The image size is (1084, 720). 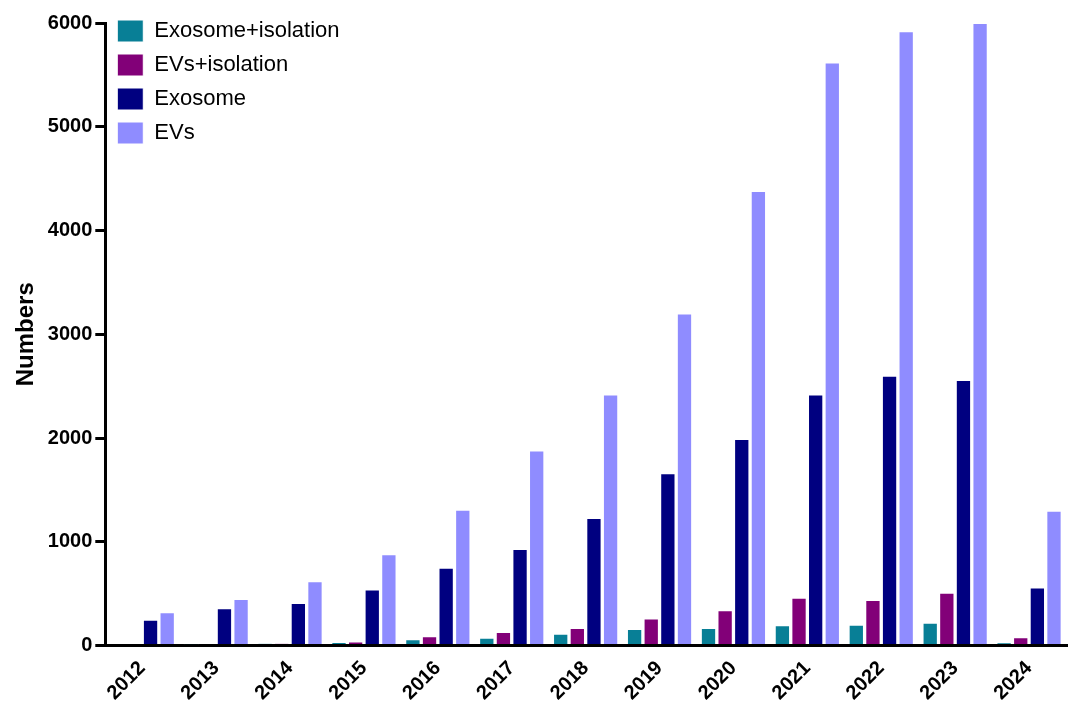 I want to click on y-tick-label: 2000, so click(x=70, y=436).